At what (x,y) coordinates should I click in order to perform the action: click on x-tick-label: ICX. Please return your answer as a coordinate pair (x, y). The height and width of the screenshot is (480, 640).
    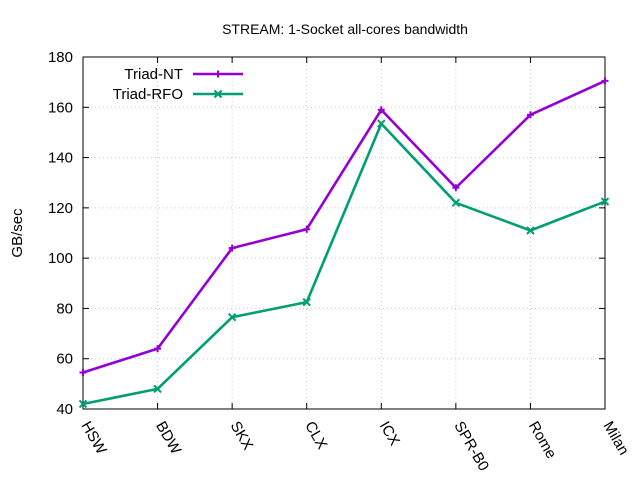
    Looking at the image, I should click on (389, 434).